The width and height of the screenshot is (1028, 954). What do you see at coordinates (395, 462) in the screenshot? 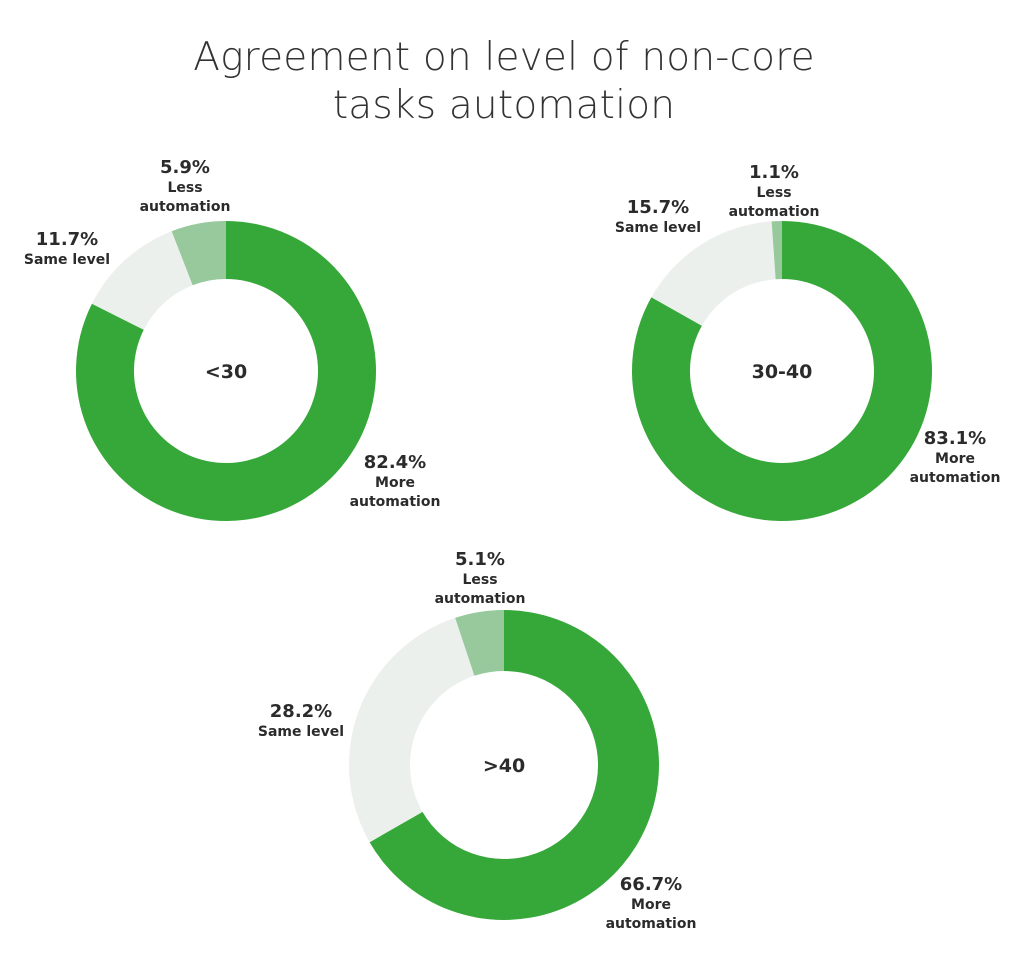
I see `value-label-more-automation: 82.4%` at bounding box center [395, 462].